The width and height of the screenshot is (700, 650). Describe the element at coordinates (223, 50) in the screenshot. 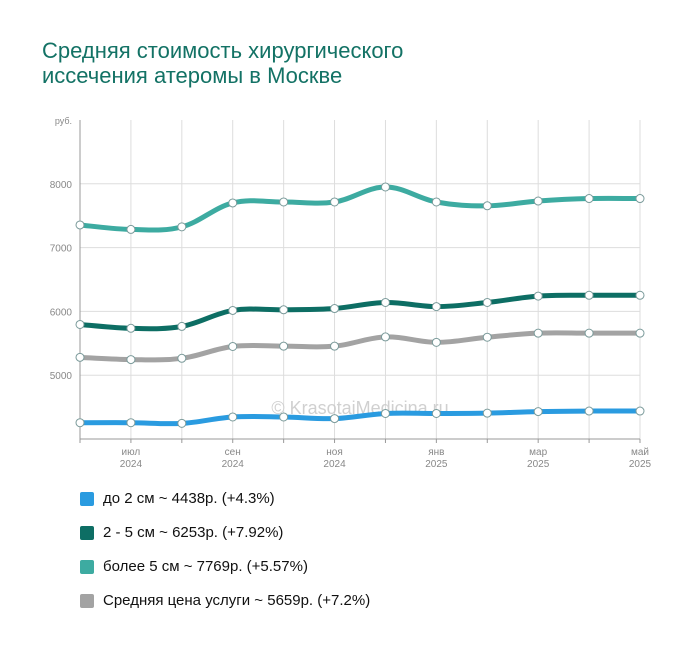

I see `chart-title-line-1: Средняя стоимость хирургического` at that location.